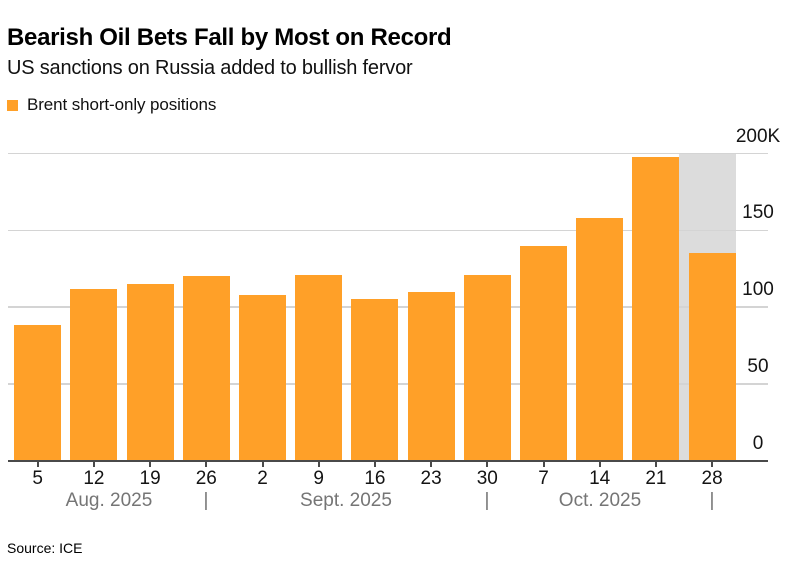 This screenshot has height=570, width=790. I want to click on x-tick-label: 21, so click(656, 478).